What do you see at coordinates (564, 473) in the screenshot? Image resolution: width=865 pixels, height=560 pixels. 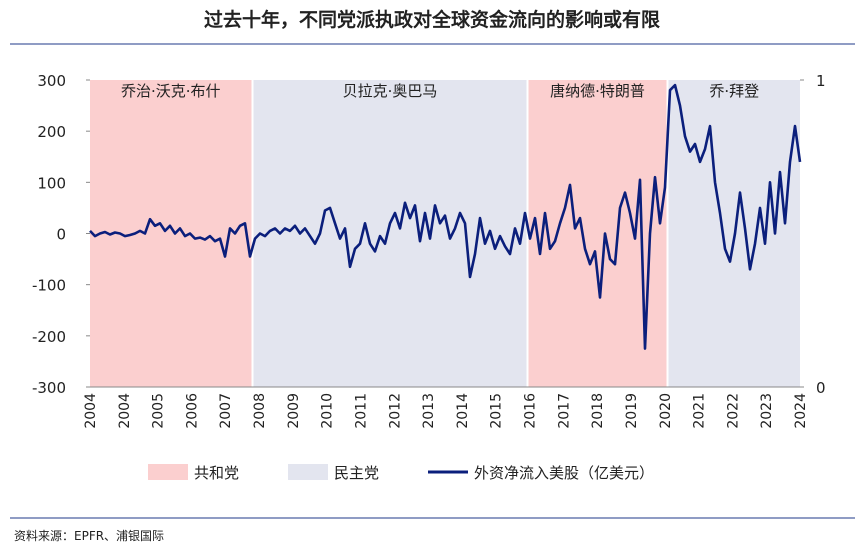 I see `legend-label: 外资净流入美股（亿美元）` at bounding box center [564, 473].